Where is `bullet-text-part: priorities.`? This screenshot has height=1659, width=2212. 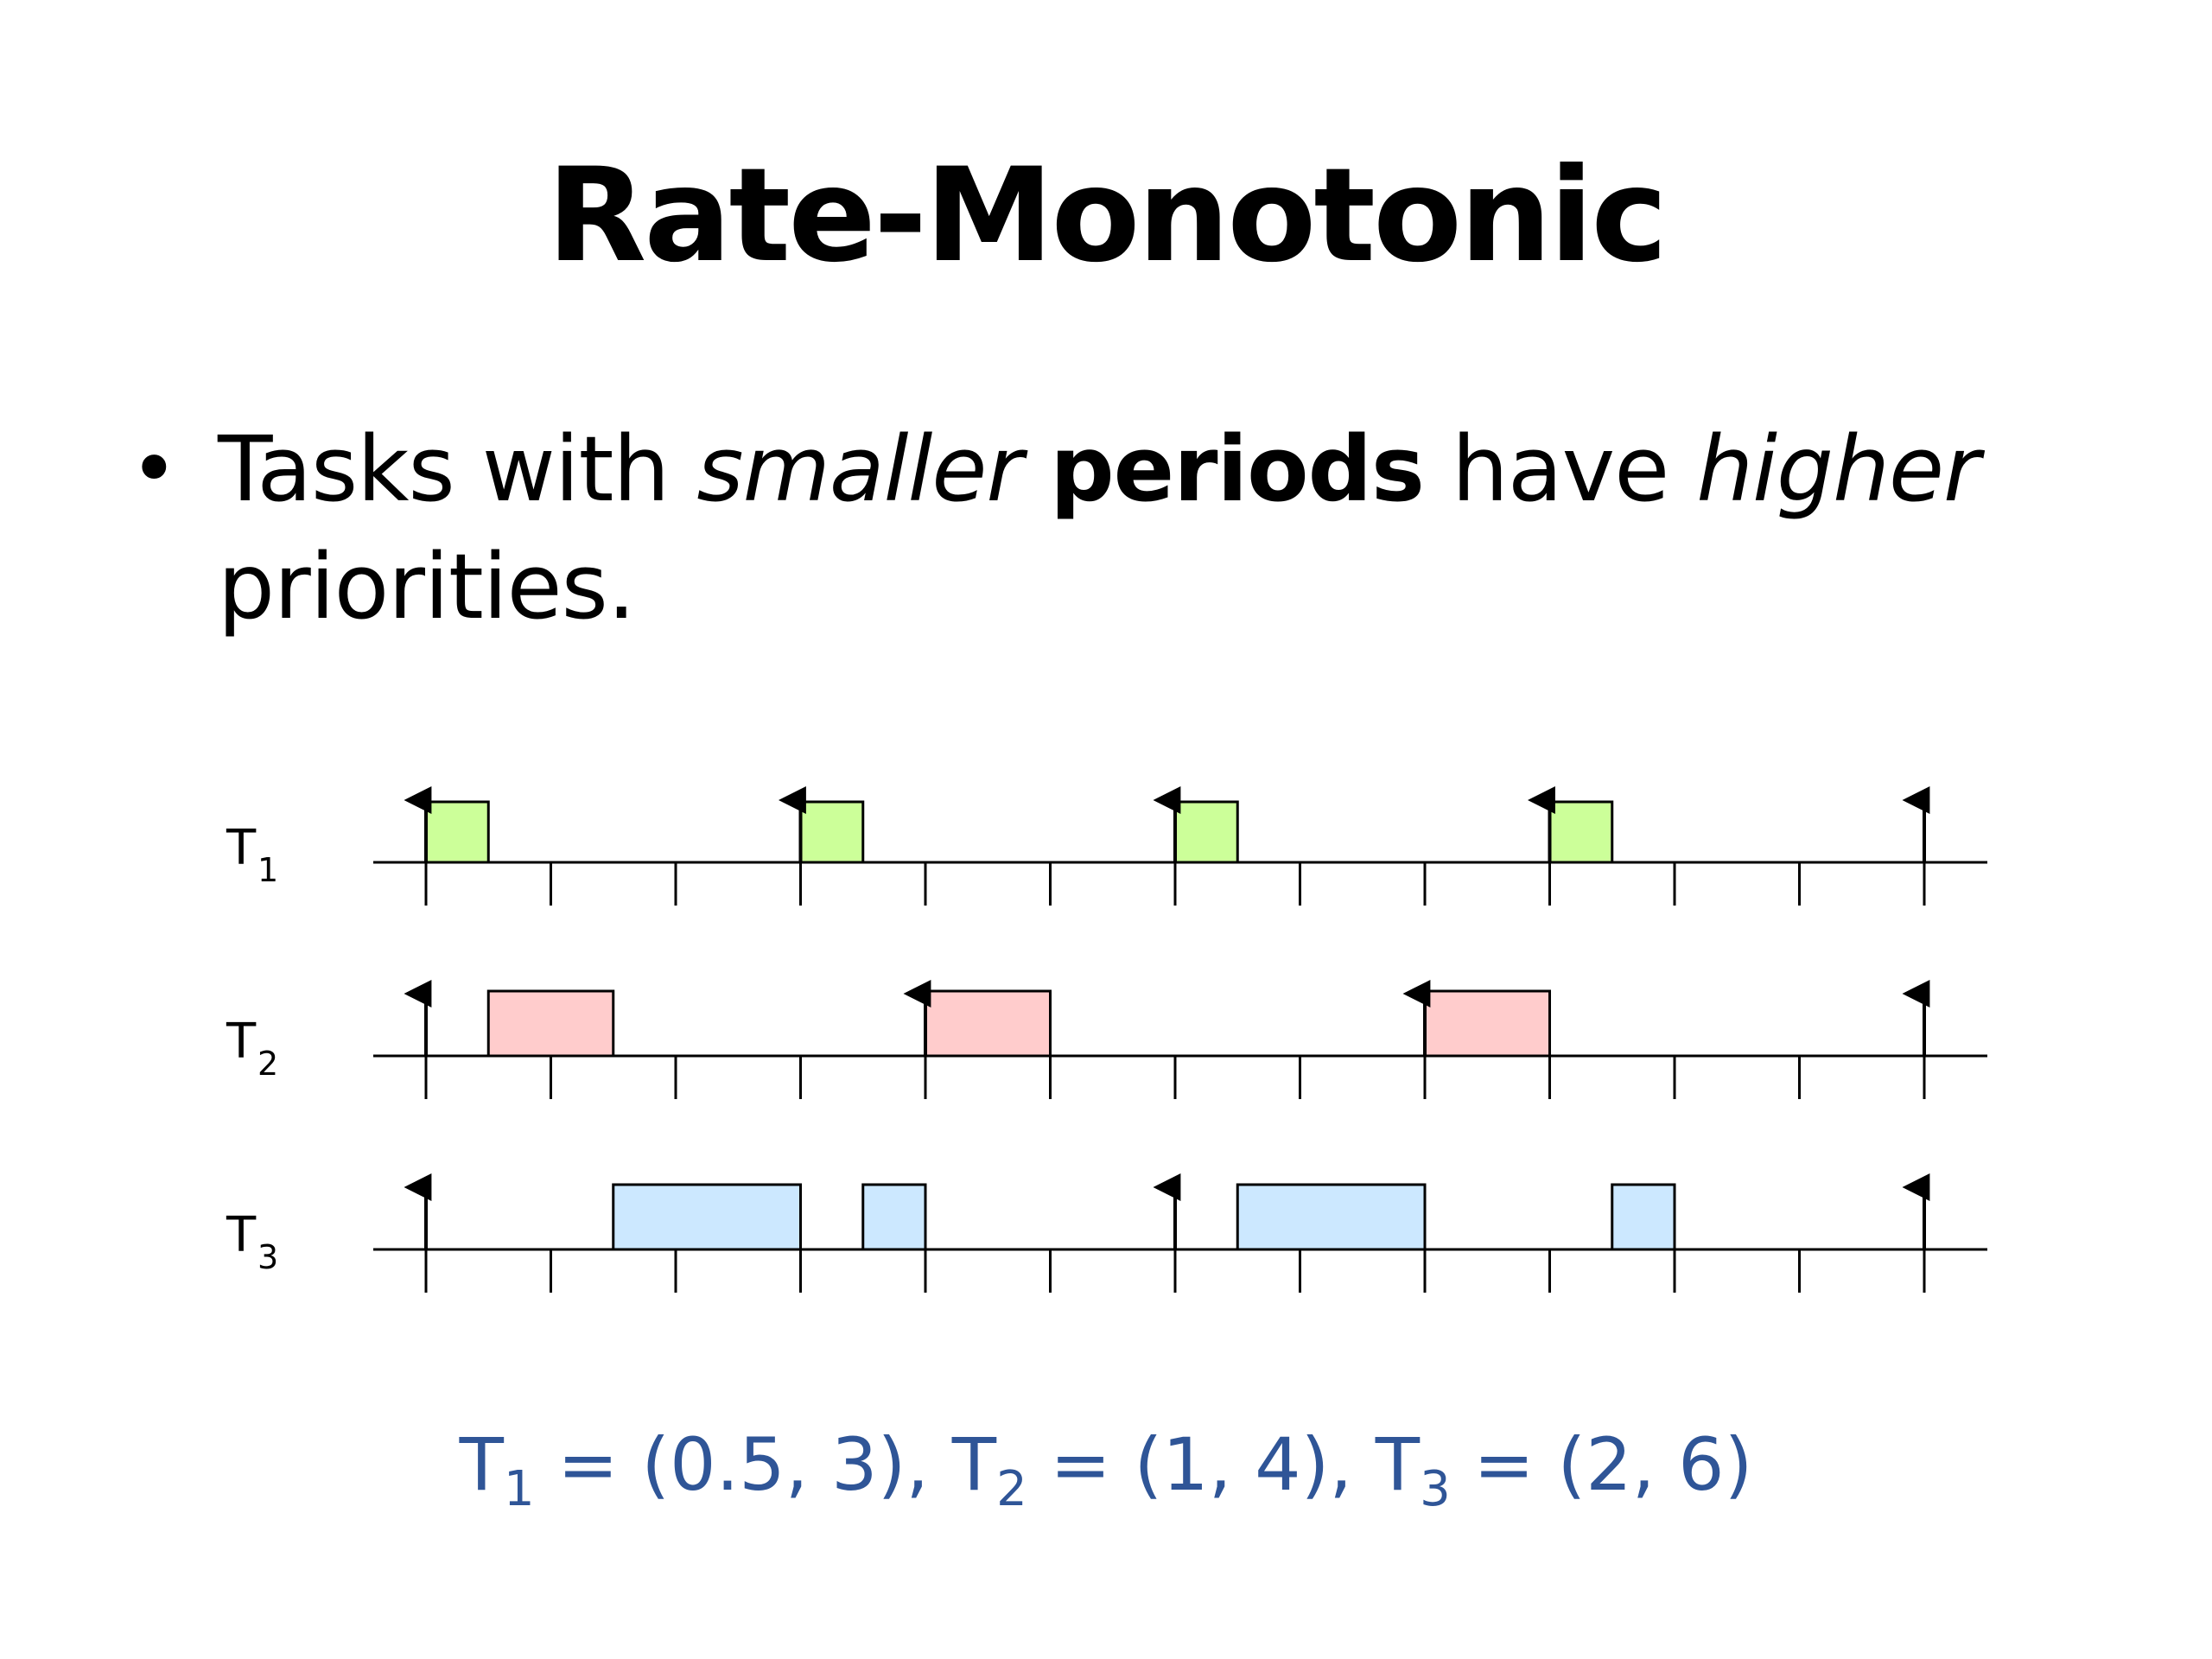
bullet-text-part: priorities. is located at coordinates (427, 586).